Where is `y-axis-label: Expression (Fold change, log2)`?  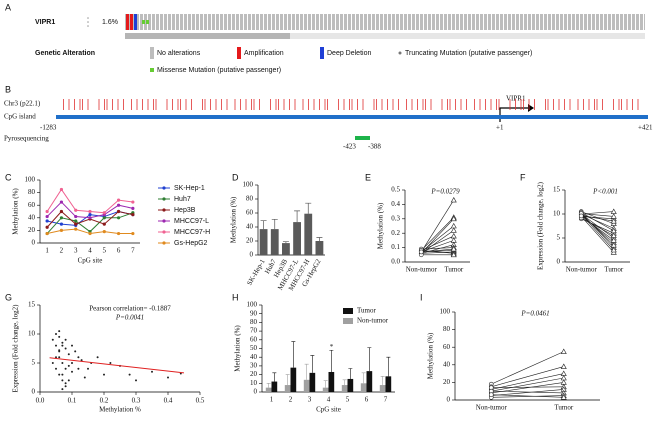 y-axis-label: Expression (Fold change, log2) is located at coordinates (541, 225).